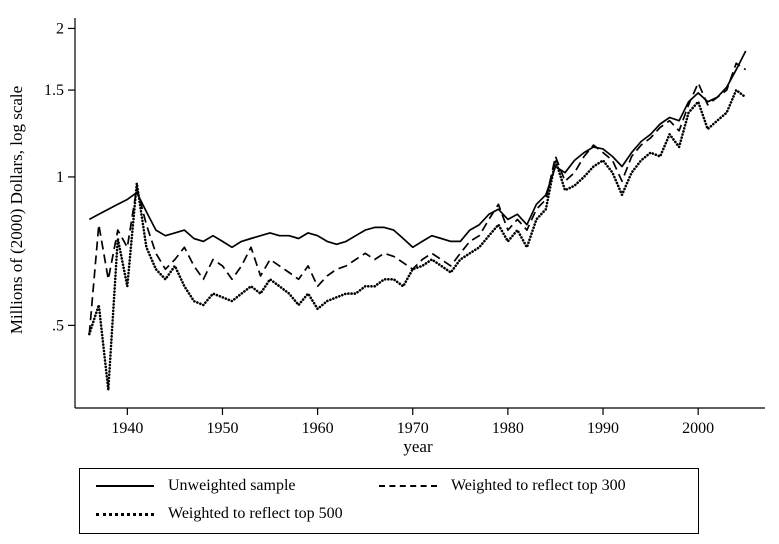 The height and width of the screenshot is (544, 779). Describe the element at coordinates (508, 428) in the screenshot. I see `x-tick-label: 1980` at that location.